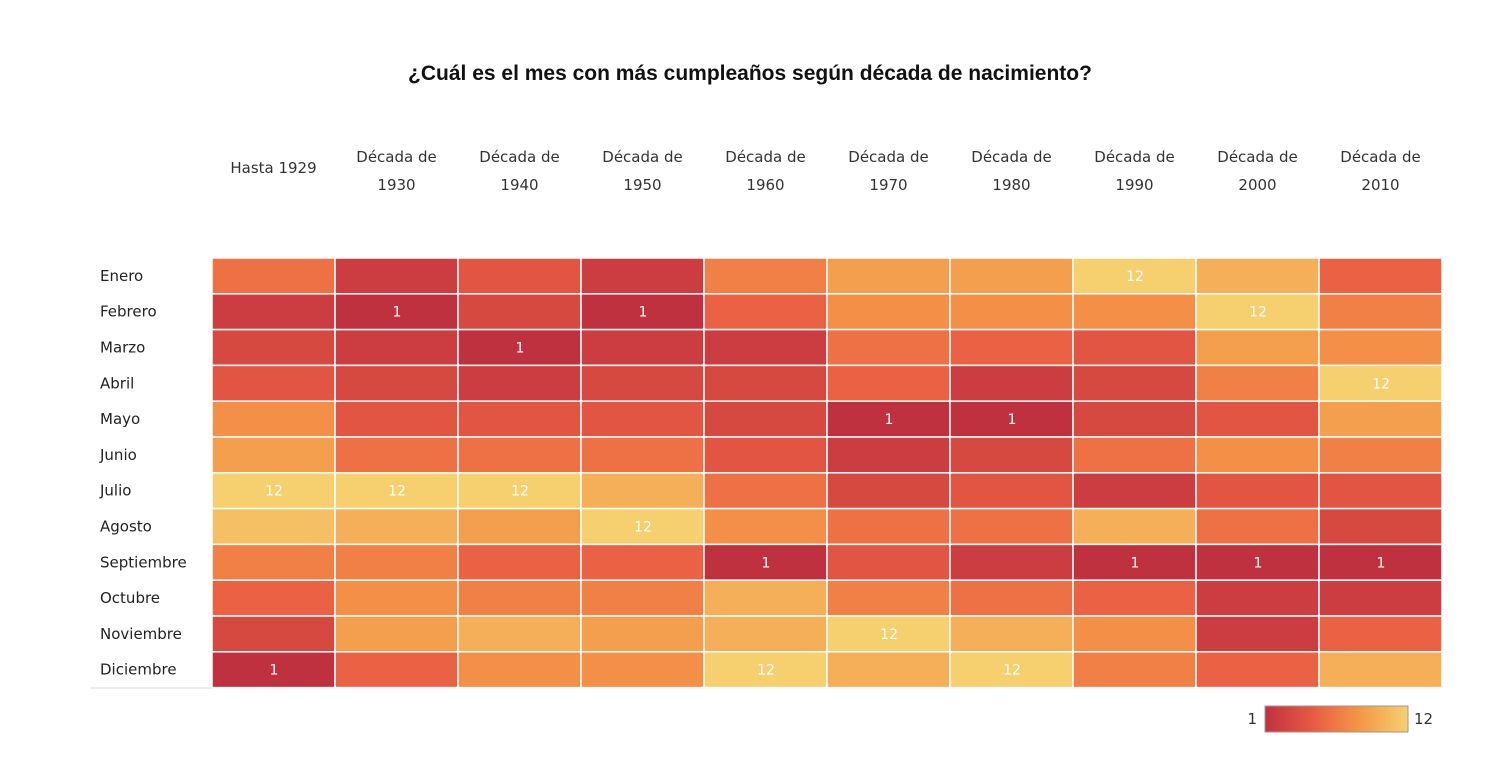  What do you see at coordinates (143, 562) in the screenshot?
I see `row-label: Septiembre` at bounding box center [143, 562].